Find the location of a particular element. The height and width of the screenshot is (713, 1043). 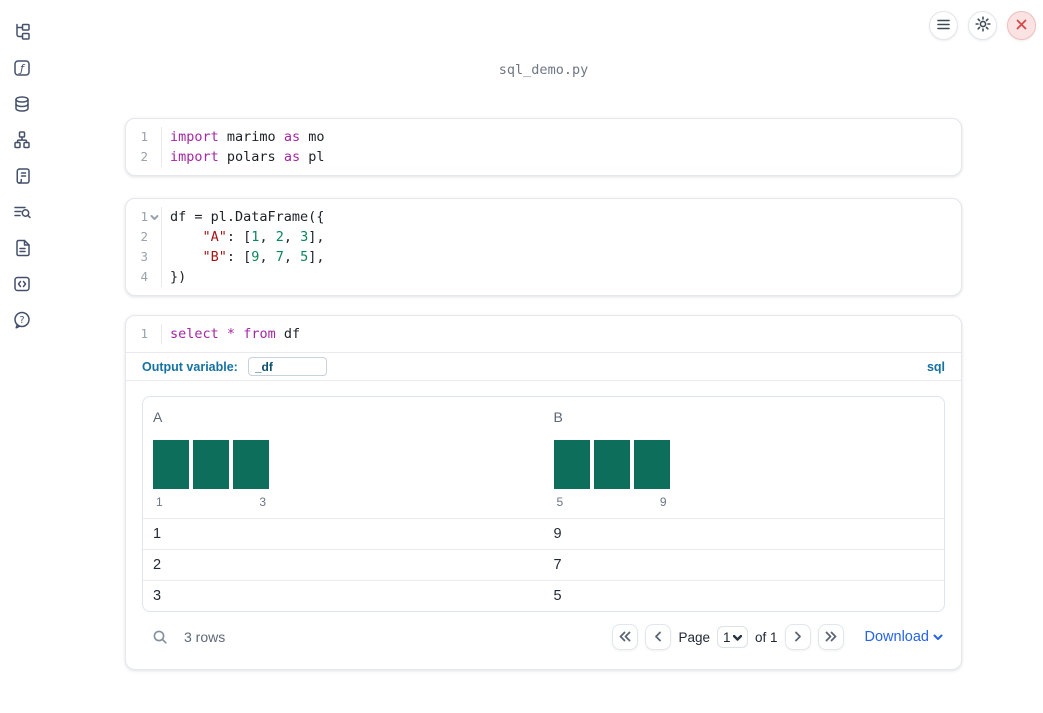

table-cell: 1 is located at coordinates (157, 534).